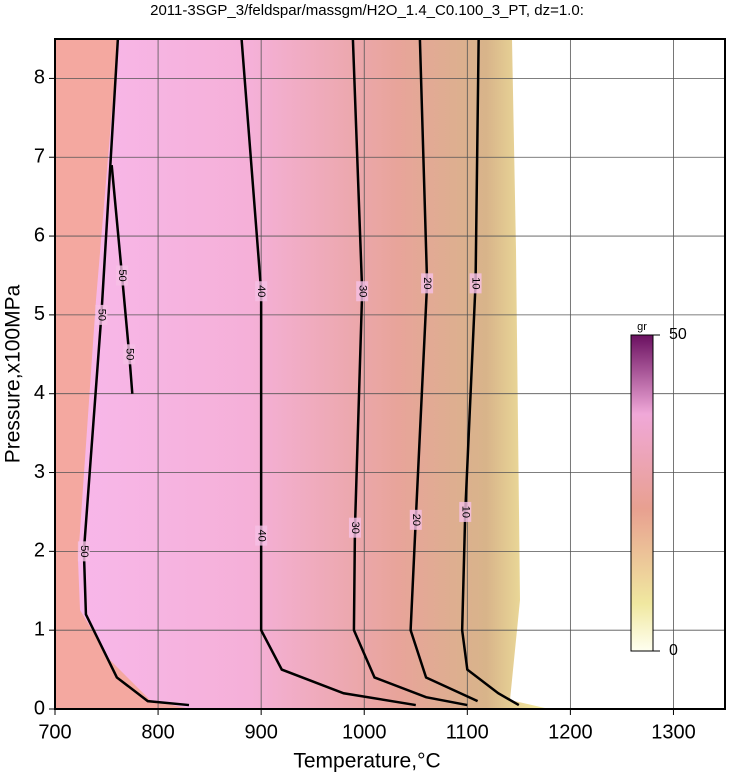 This screenshot has width=734, height=781. Describe the element at coordinates (39, 393) in the screenshot. I see `y-tick-label: 4` at that location.